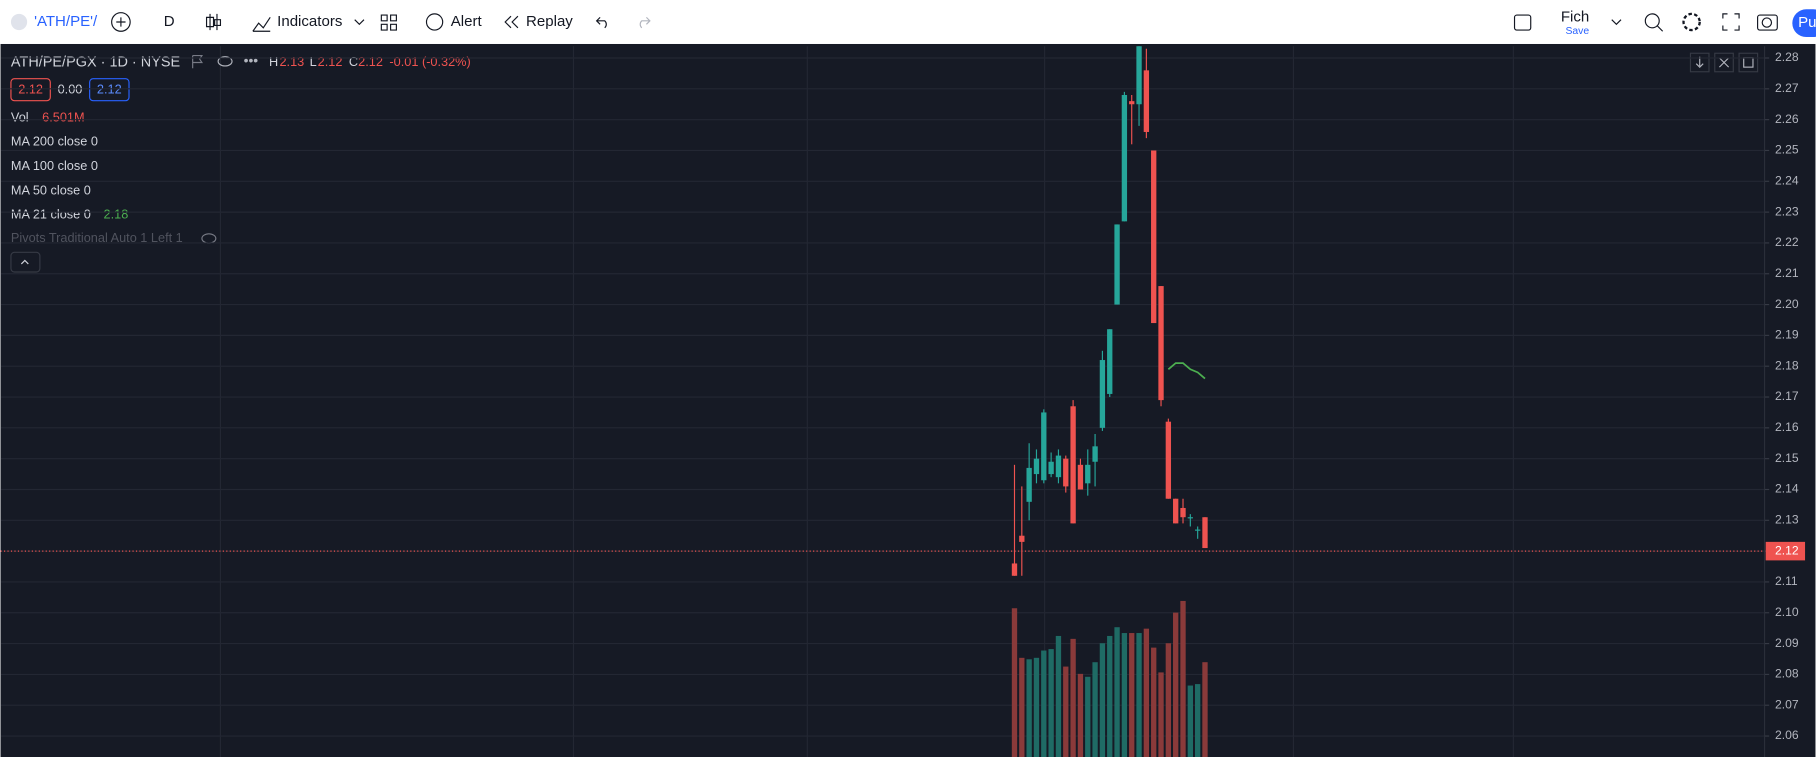 Image resolution: width=1816 pixels, height=757 pixels. Describe the element at coordinates (1787, 458) in the screenshot. I see `y-tick-label: 2.15` at that location.